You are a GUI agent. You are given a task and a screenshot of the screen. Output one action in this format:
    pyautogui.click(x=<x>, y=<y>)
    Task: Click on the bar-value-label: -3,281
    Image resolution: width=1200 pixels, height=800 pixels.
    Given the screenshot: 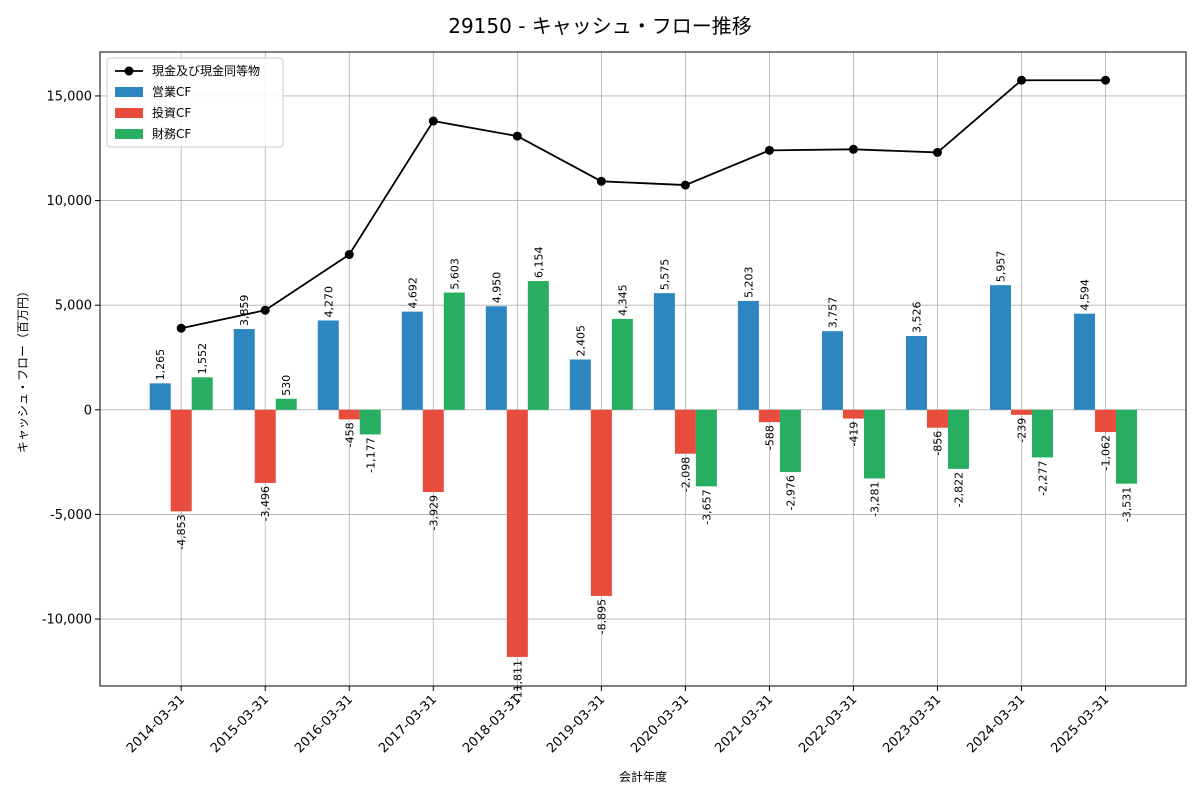 What is the action you would take?
    pyautogui.click(x=874, y=498)
    